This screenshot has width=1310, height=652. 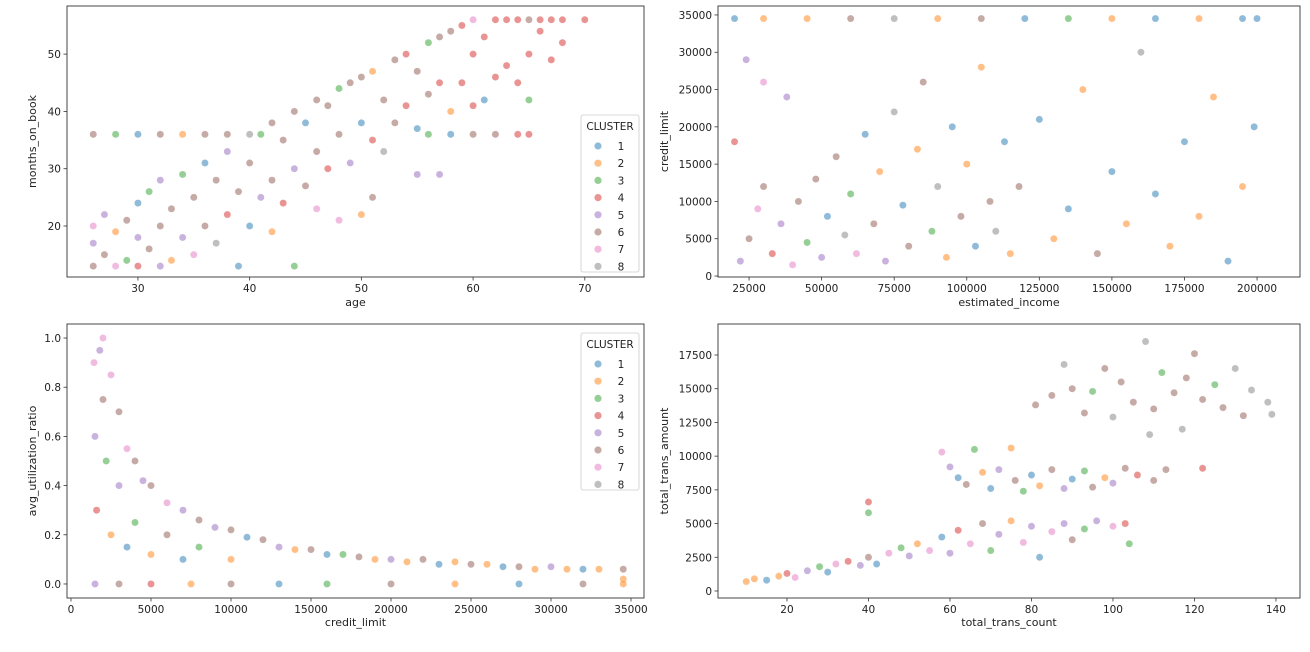 I want to click on y-tick-label: 30000, so click(x=695, y=53).